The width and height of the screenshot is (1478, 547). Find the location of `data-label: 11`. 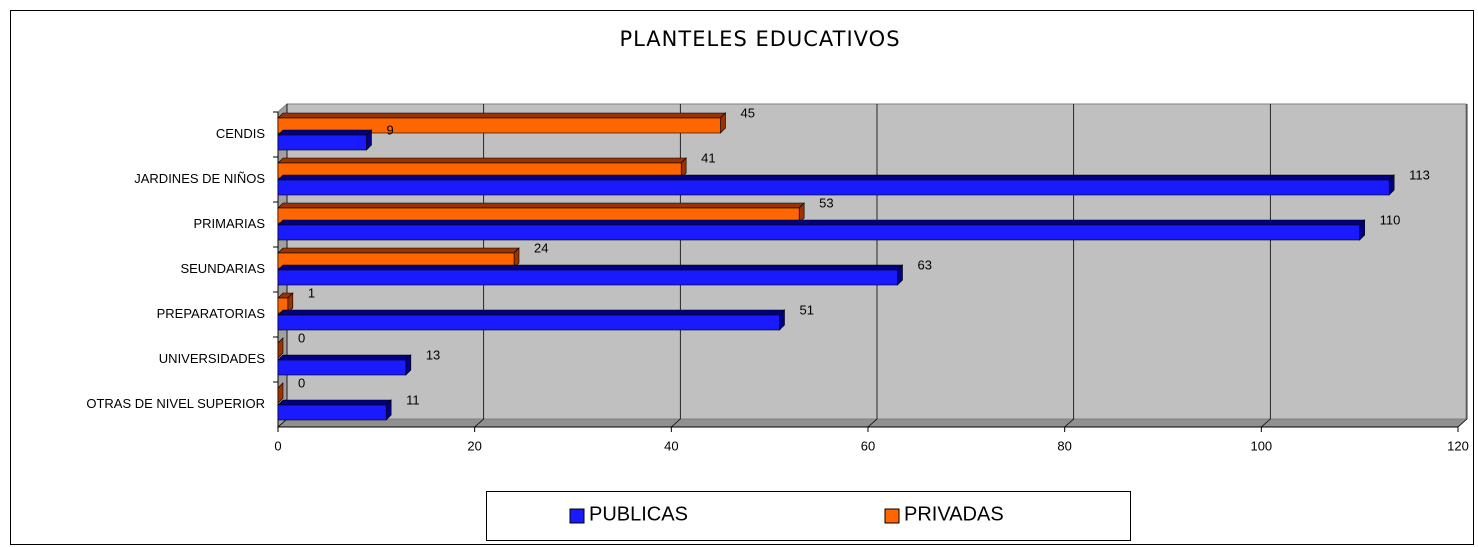

data-label: 11 is located at coordinates (413, 399).